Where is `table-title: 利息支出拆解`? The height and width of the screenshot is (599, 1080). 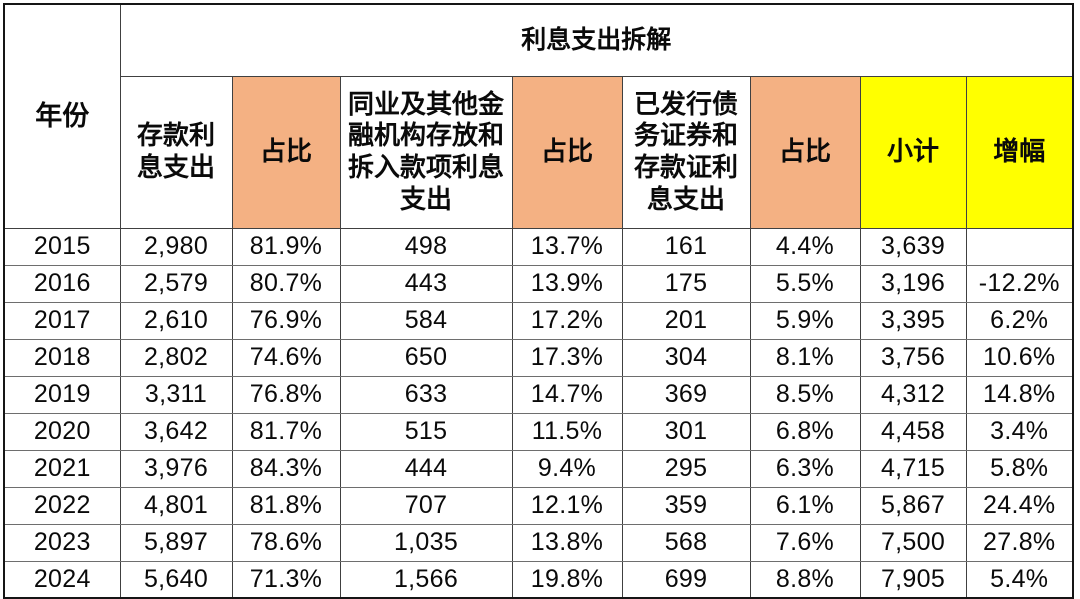
table-title: 利息支出拆解 is located at coordinates (596, 40).